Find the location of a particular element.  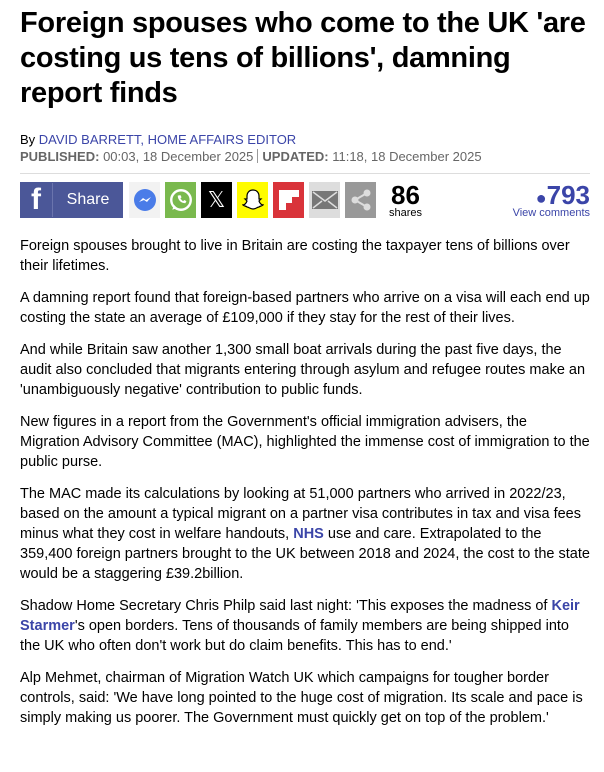

view-comments-link: ●793 View comments is located at coordinates (551, 200).